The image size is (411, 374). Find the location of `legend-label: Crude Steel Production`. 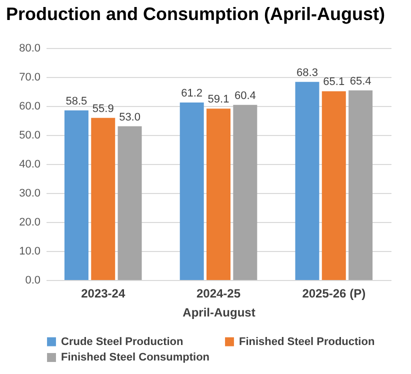

legend-label: Crude Steel Production is located at coordinates (122, 342).